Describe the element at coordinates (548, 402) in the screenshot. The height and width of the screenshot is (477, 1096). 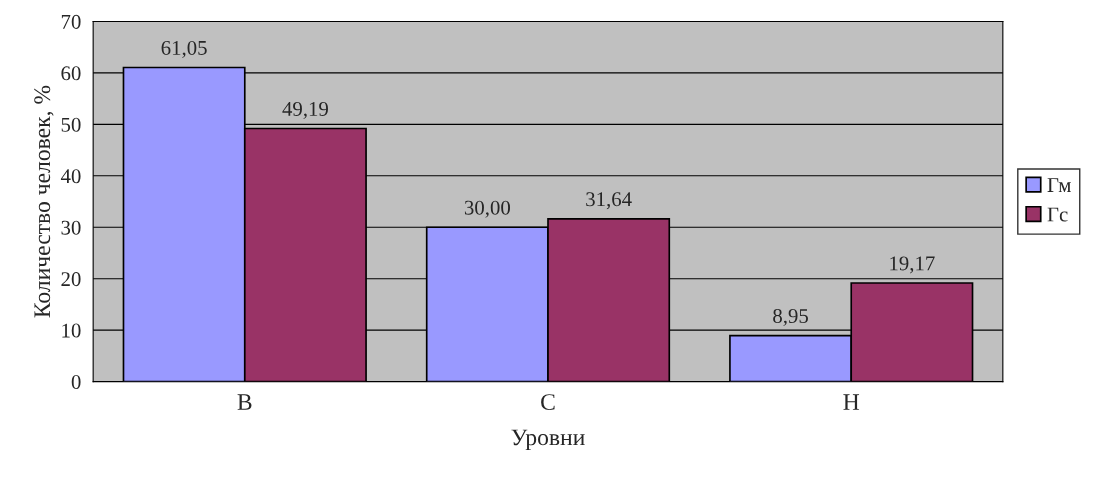
I see `x-tick-label: С` at that location.